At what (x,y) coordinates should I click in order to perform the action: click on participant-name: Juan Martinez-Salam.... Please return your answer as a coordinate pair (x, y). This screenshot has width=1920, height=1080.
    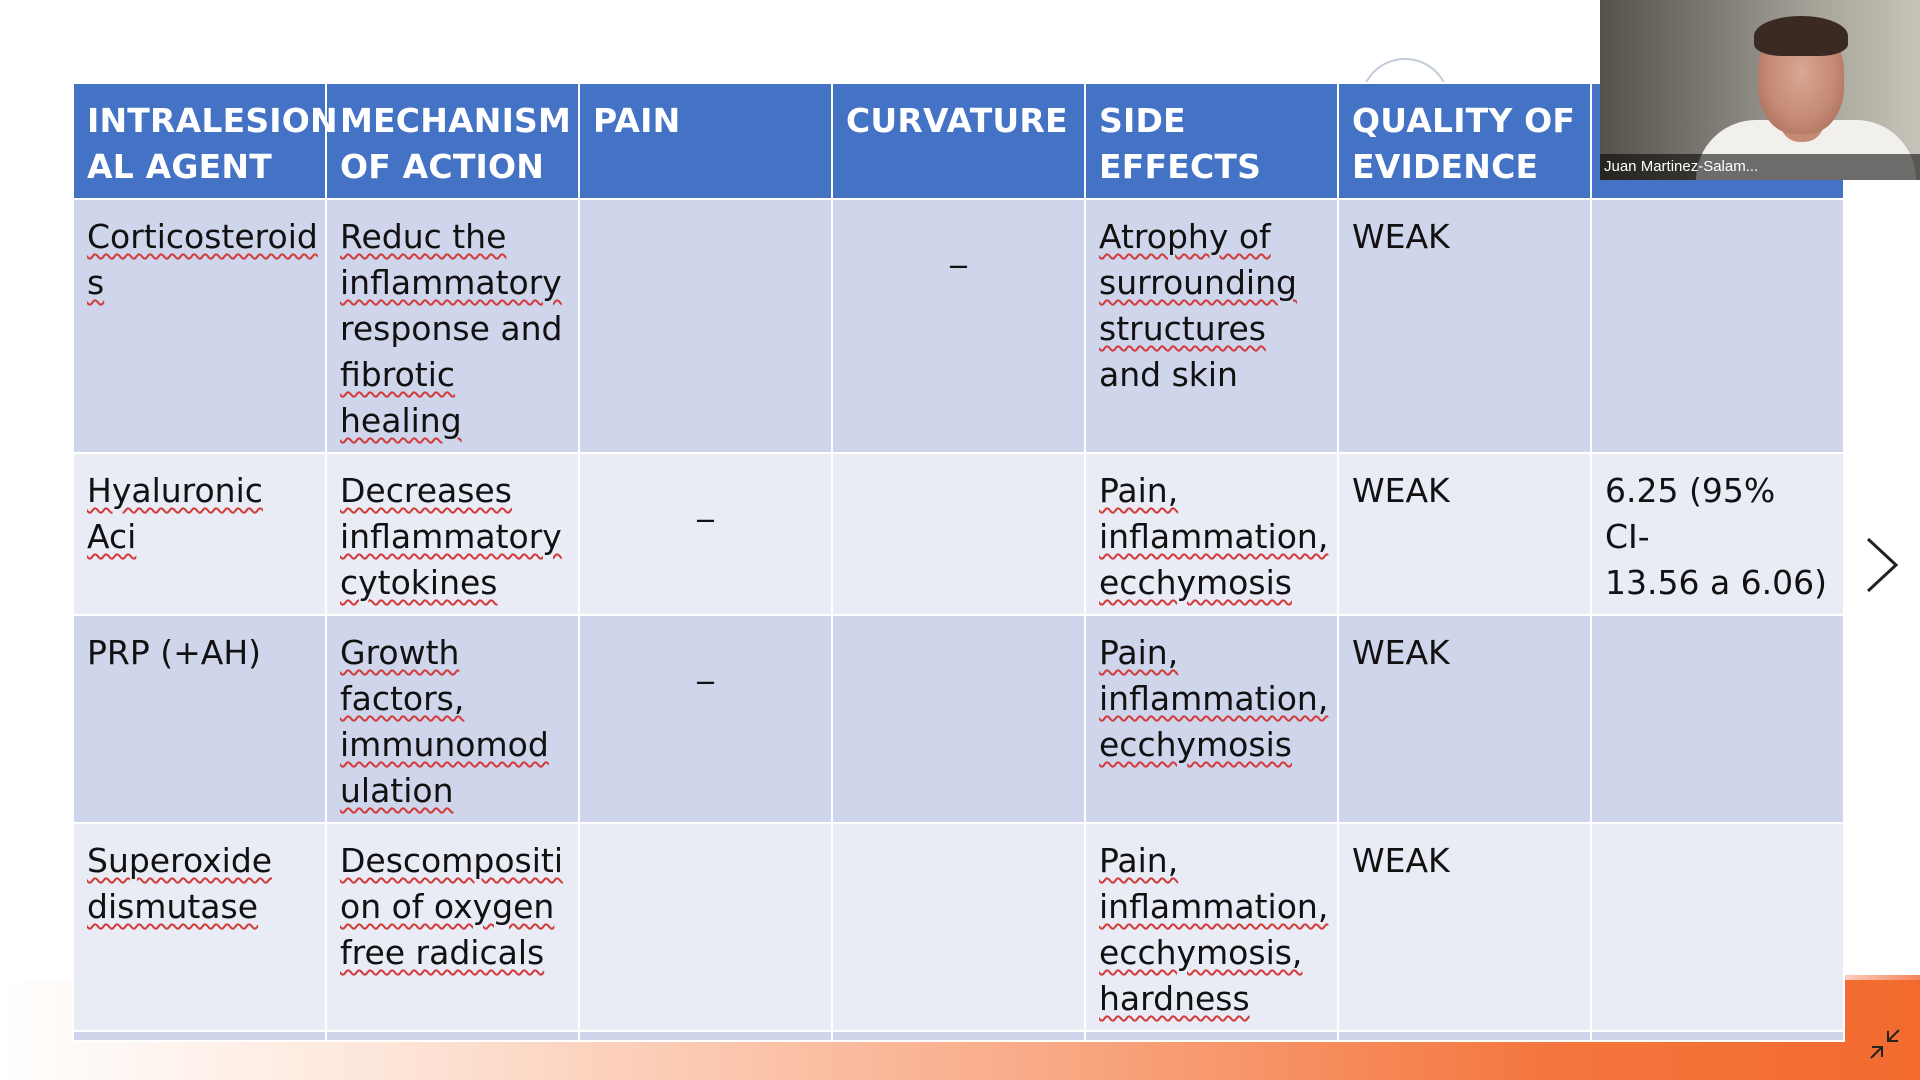
    Looking at the image, I should click on (1760, 167).